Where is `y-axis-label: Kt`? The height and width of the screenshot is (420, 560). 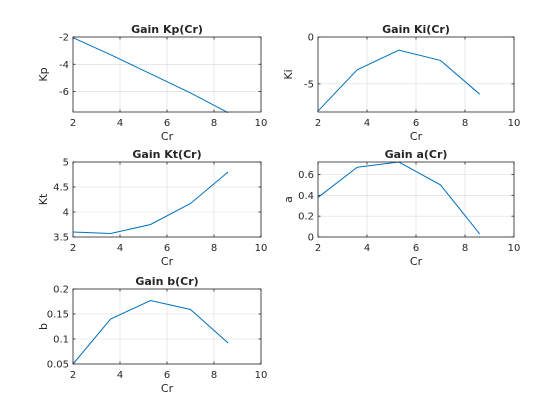 y-axis-label: Kt is located at coordinates (43, 199).